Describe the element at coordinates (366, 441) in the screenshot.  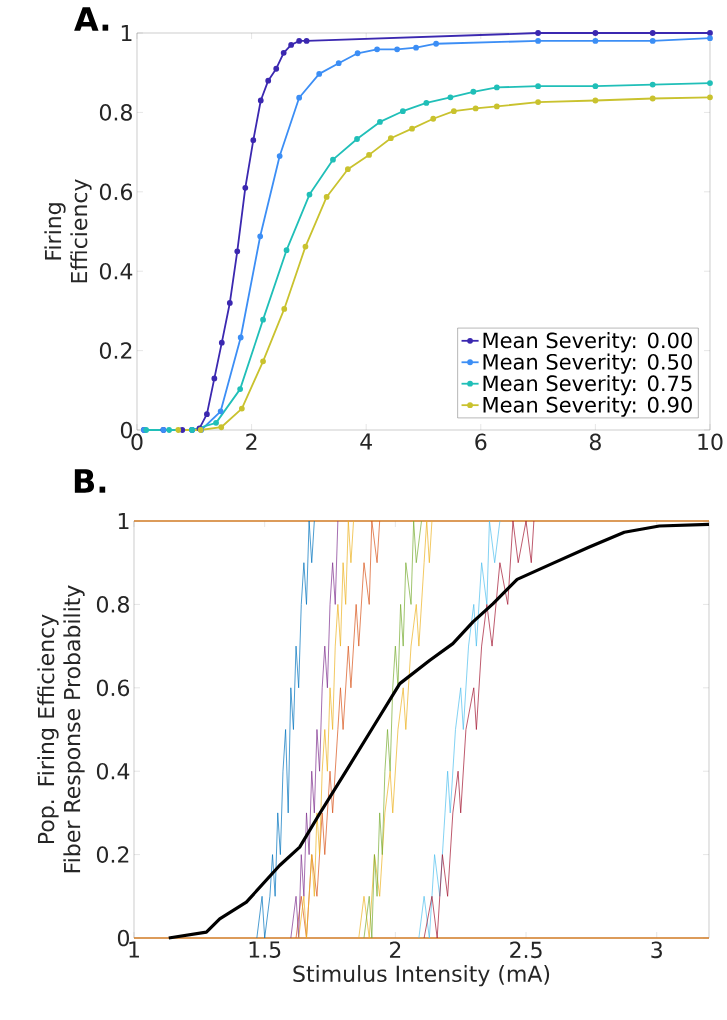
I see `x-tick-label: 4` at that location.